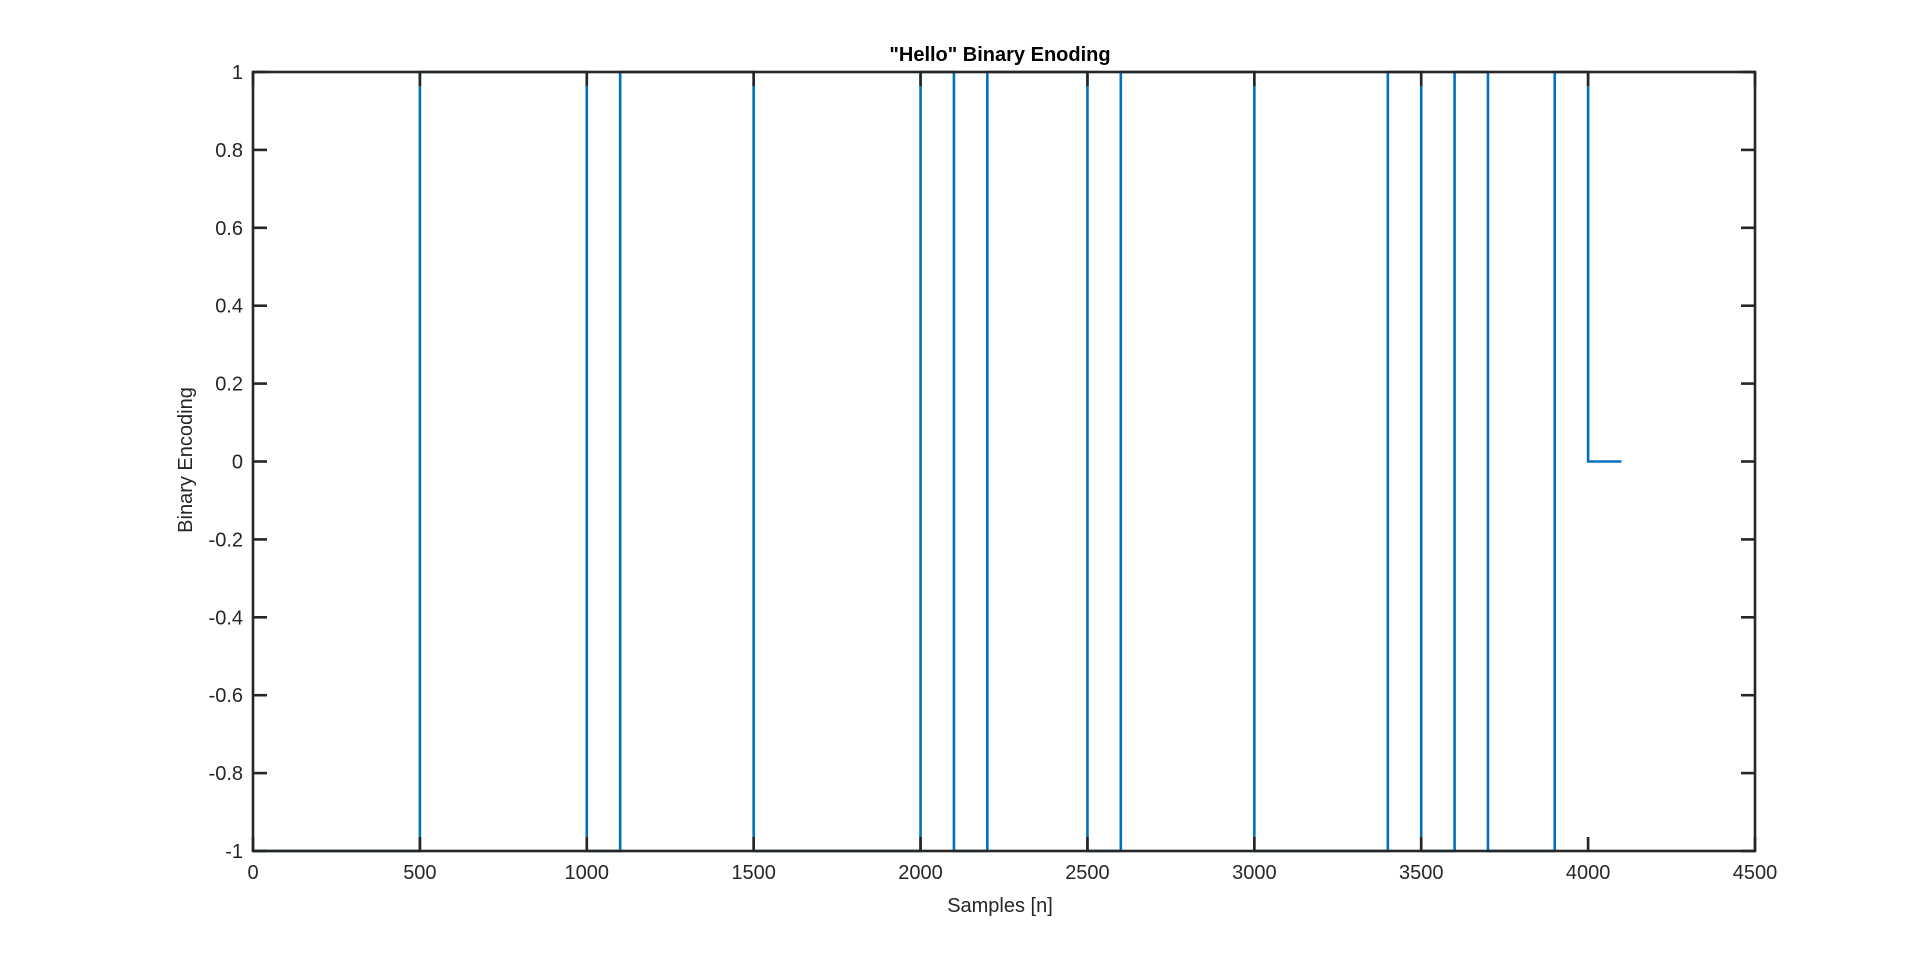 This screenshot has width=1920, height=953. I want to click on x-tick-label: 0, so click(252, 873).